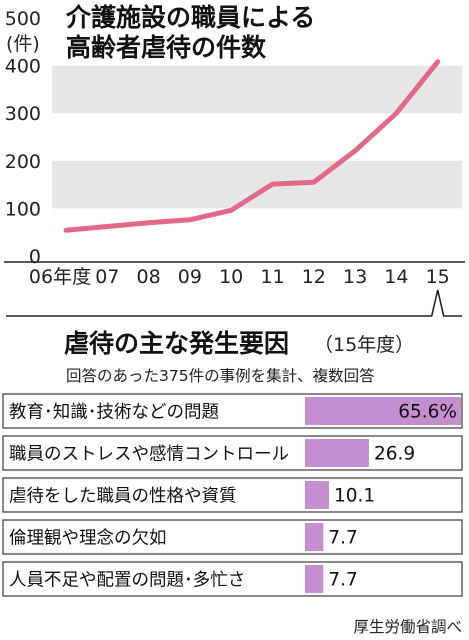 The width and height of the screenshot is (469, 640). Describe the element at coordinates (220, 376) in the screenshot. I see `bar-chart-subtitle: 回答のあった375件の事例を集計、複数回答` at that location.